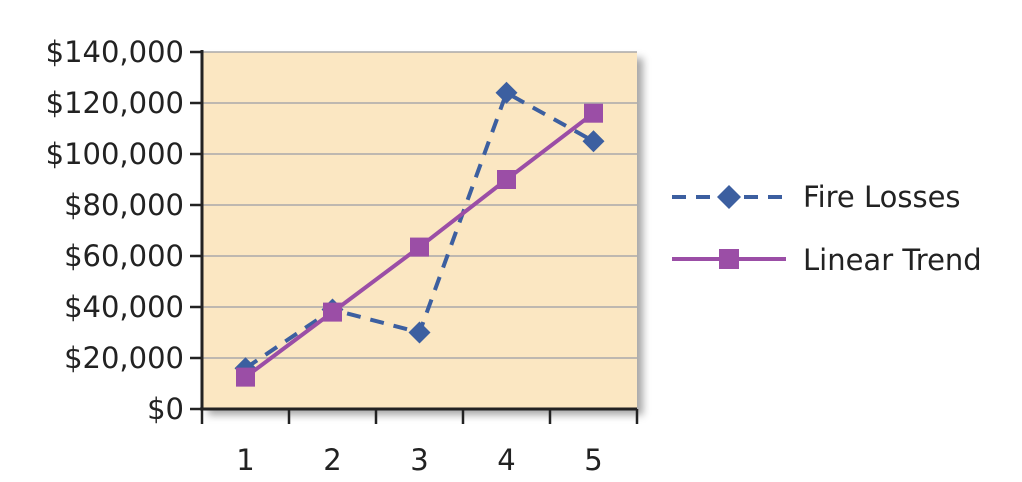  Describe the element at coordinates (124, 307) in the screenshot. I see `y-tick-label: $40,000` at that location.